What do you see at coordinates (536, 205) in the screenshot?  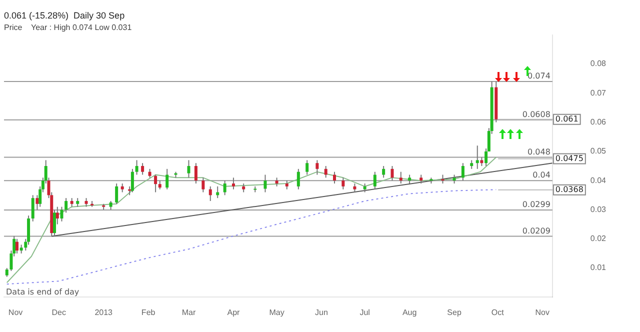 I see `ref-line-label: 0.0299` at bounding box center [536, 205].